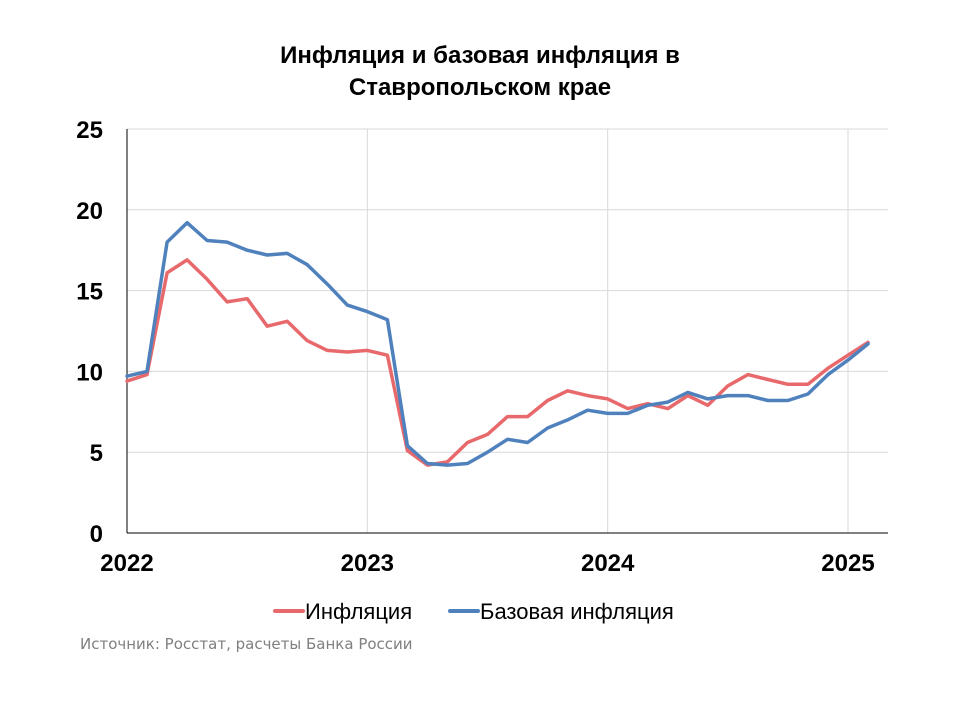 This screenshot has height=720, width=960. What do you see at coordinates (487, 563) in the screenshot?
I see `x-axis-ticks: 2022 2023 2024 2025` at bounding box center [487, 563].